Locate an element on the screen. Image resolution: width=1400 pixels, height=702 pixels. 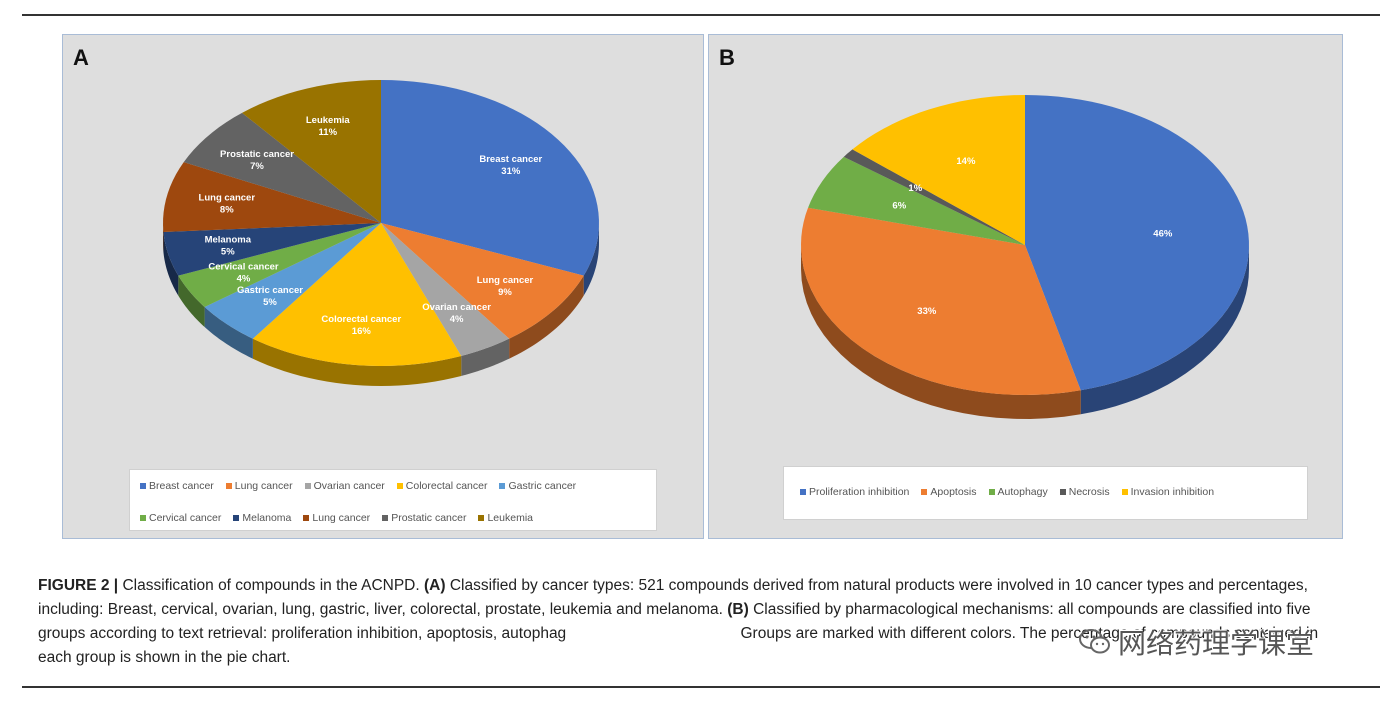
chart-a-legend-label-3: Colorectal cancer is located at coordinates (446, 486).